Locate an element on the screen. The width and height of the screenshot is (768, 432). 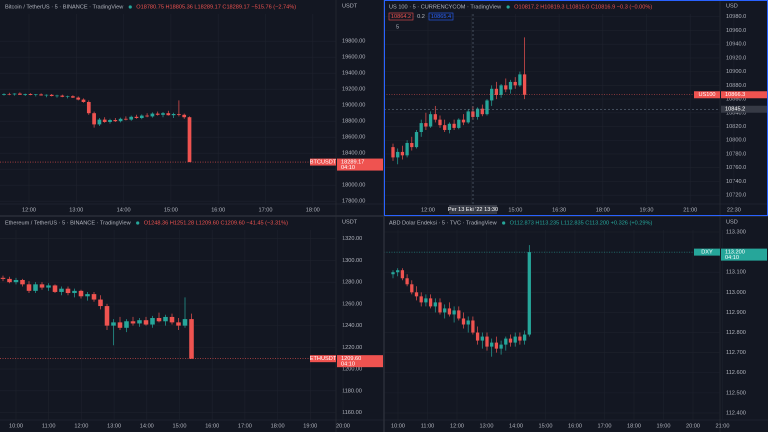
y-tick-label: 1240.00 is located at coordinates (352, 326).